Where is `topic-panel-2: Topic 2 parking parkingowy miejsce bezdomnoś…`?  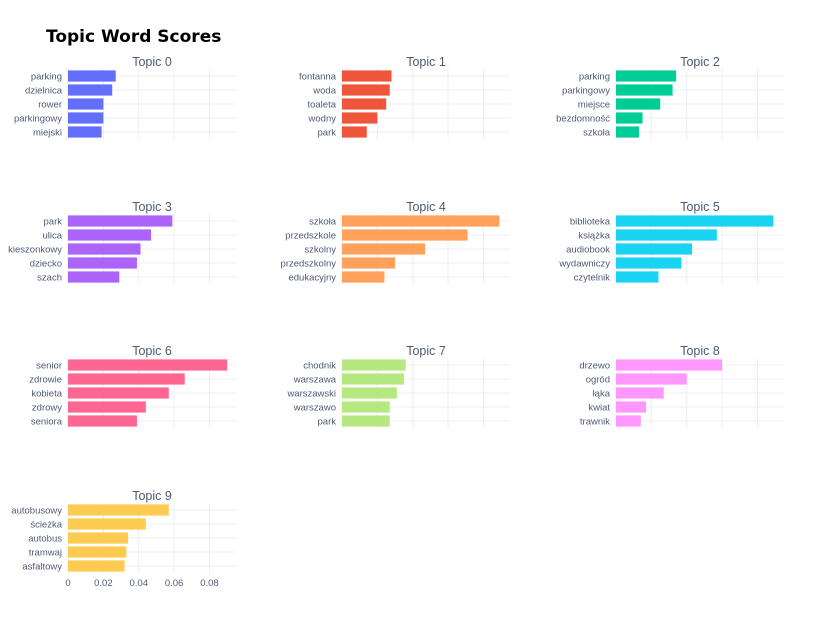
topic-panel-2: Topic 2 parking parkingowy miejsce bezdomnoś… is located at coordinates (670, 97).